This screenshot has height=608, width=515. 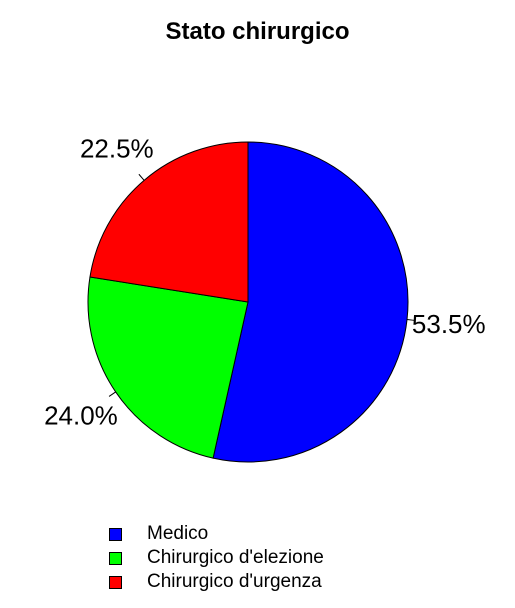 I want to click on legend-item: Chirurgico d'elezione, so click(x=216, y=558).